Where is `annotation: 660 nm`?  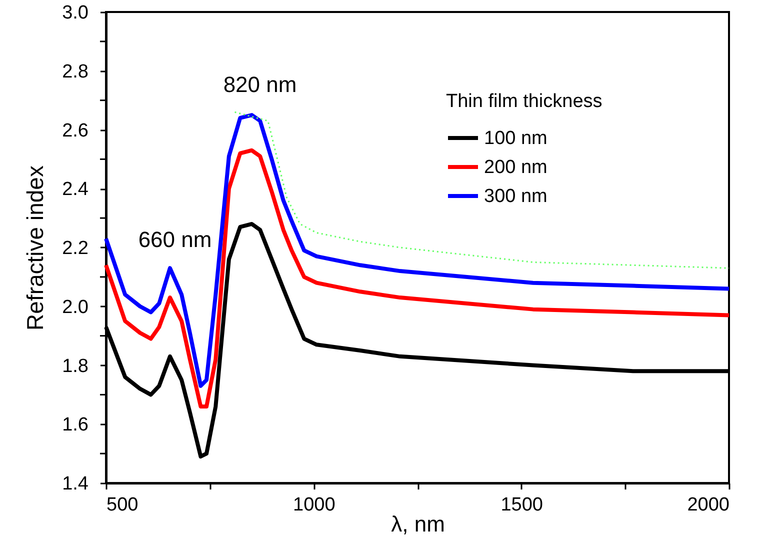 annotation: 660 nm is located at coordinates (175, 239).